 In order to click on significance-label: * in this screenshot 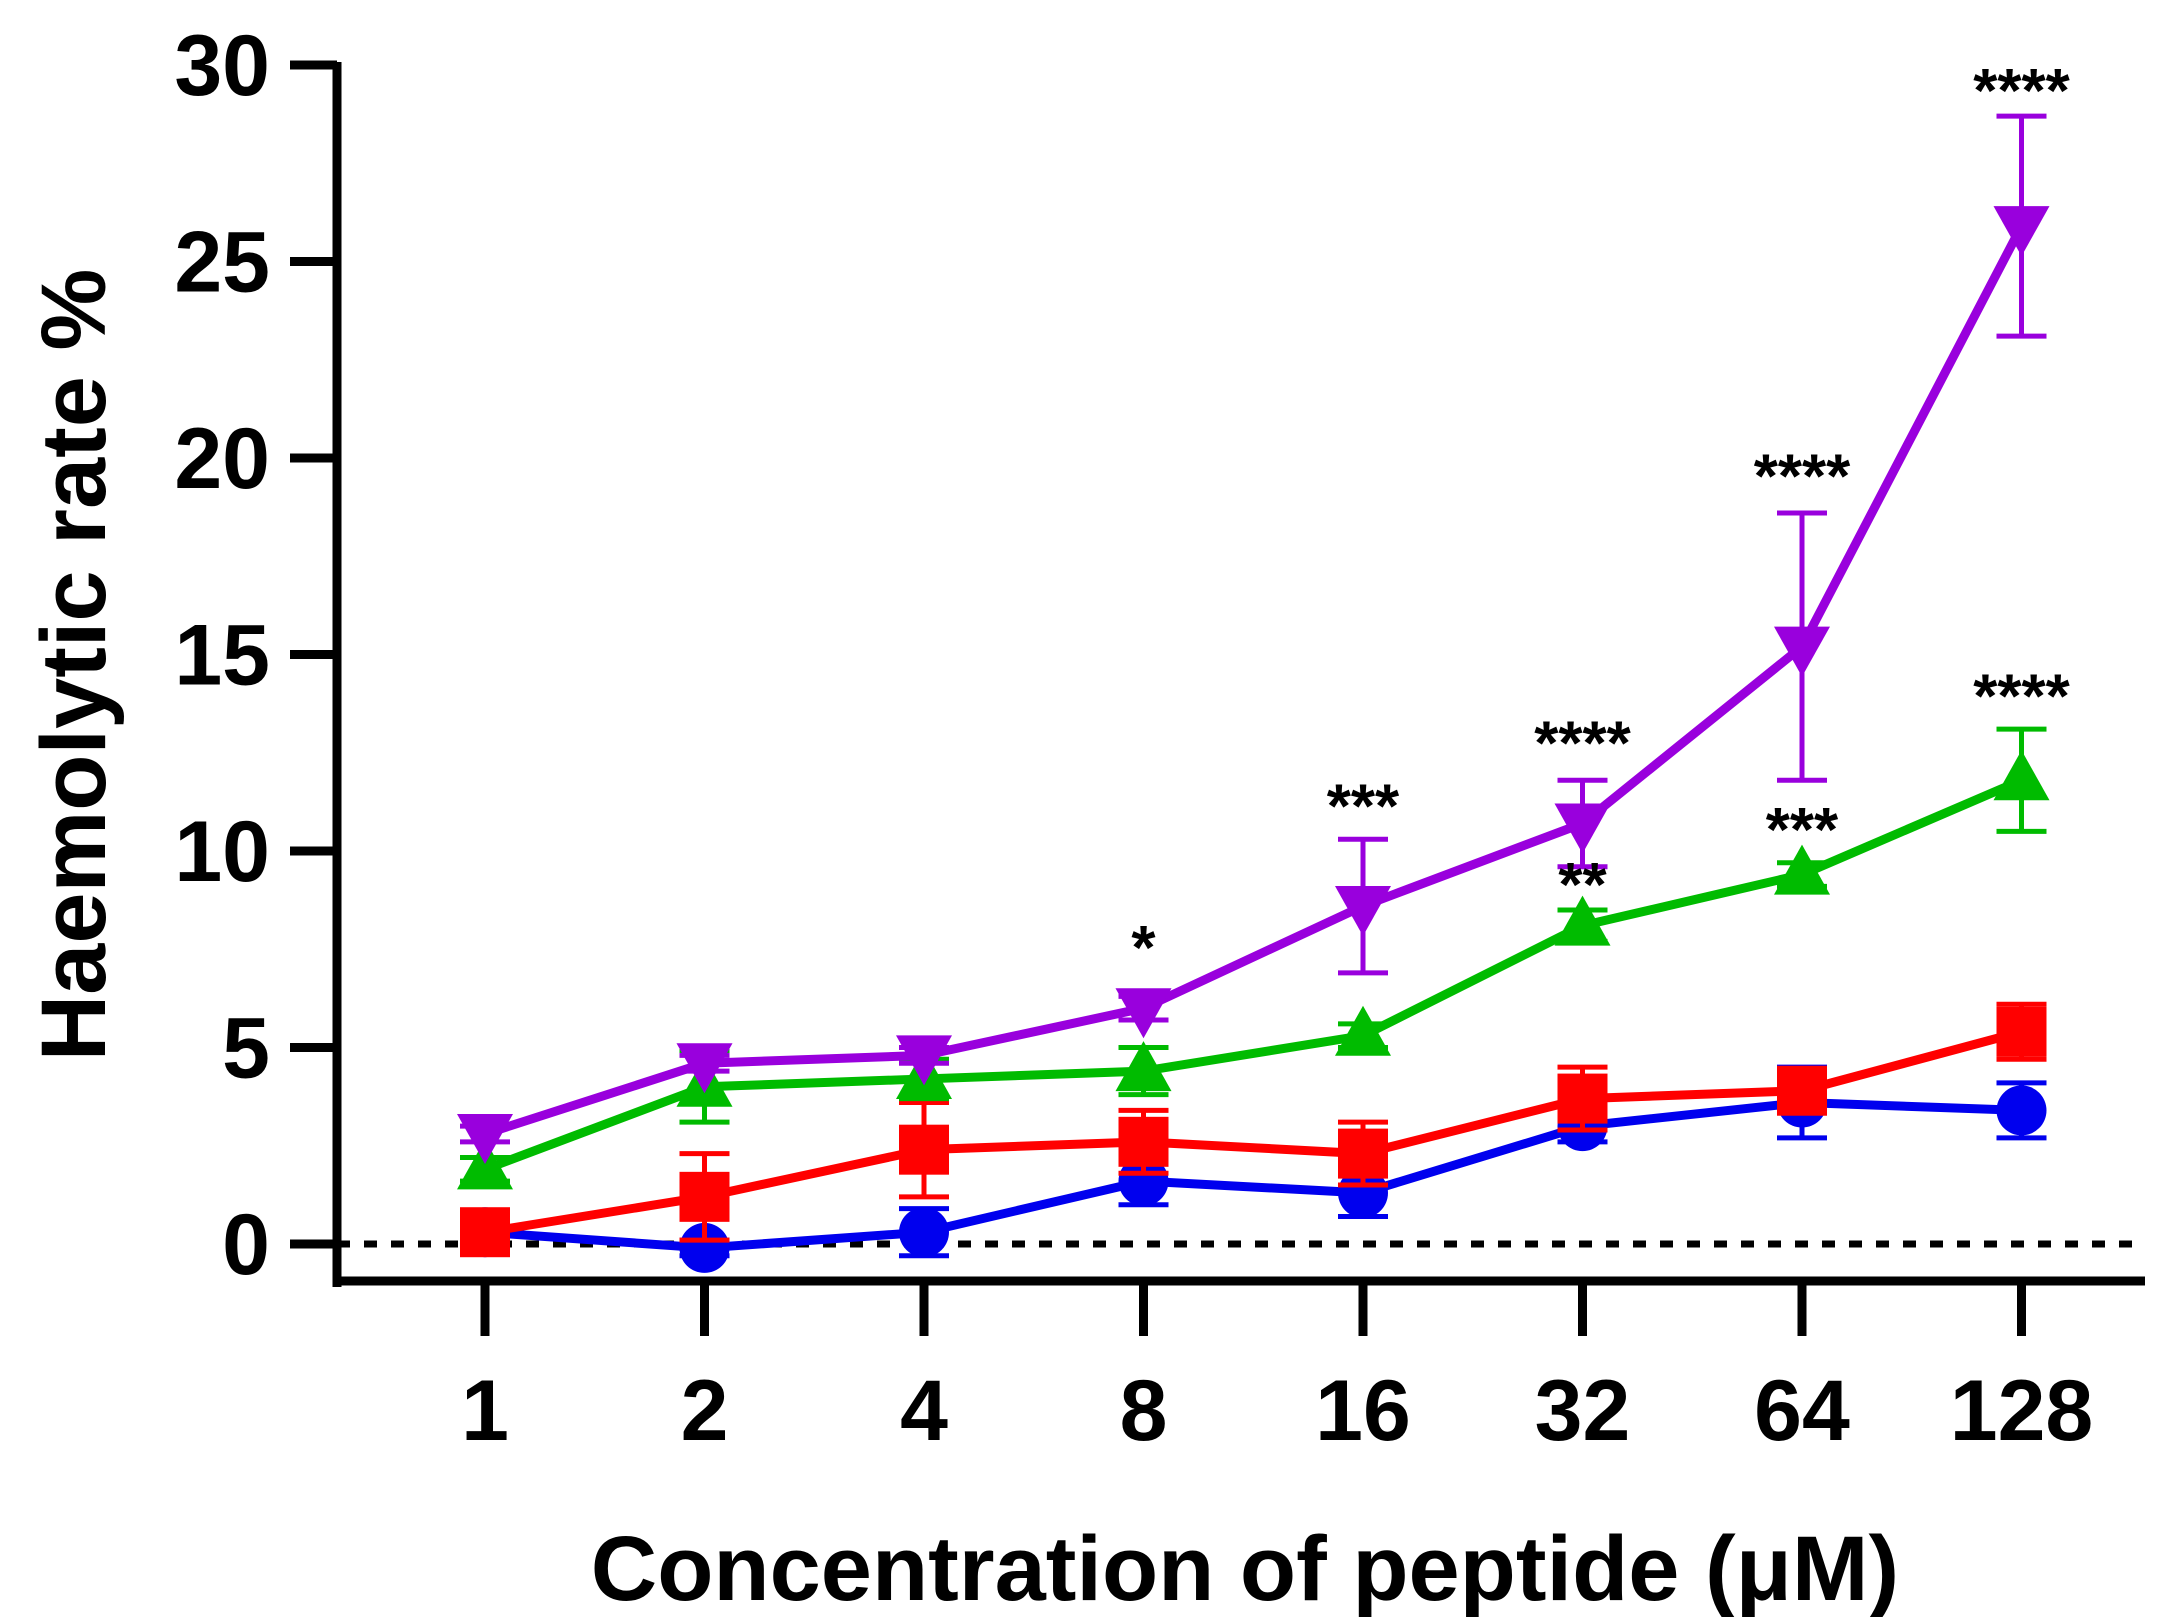, I will do `click(1143, 948)`.